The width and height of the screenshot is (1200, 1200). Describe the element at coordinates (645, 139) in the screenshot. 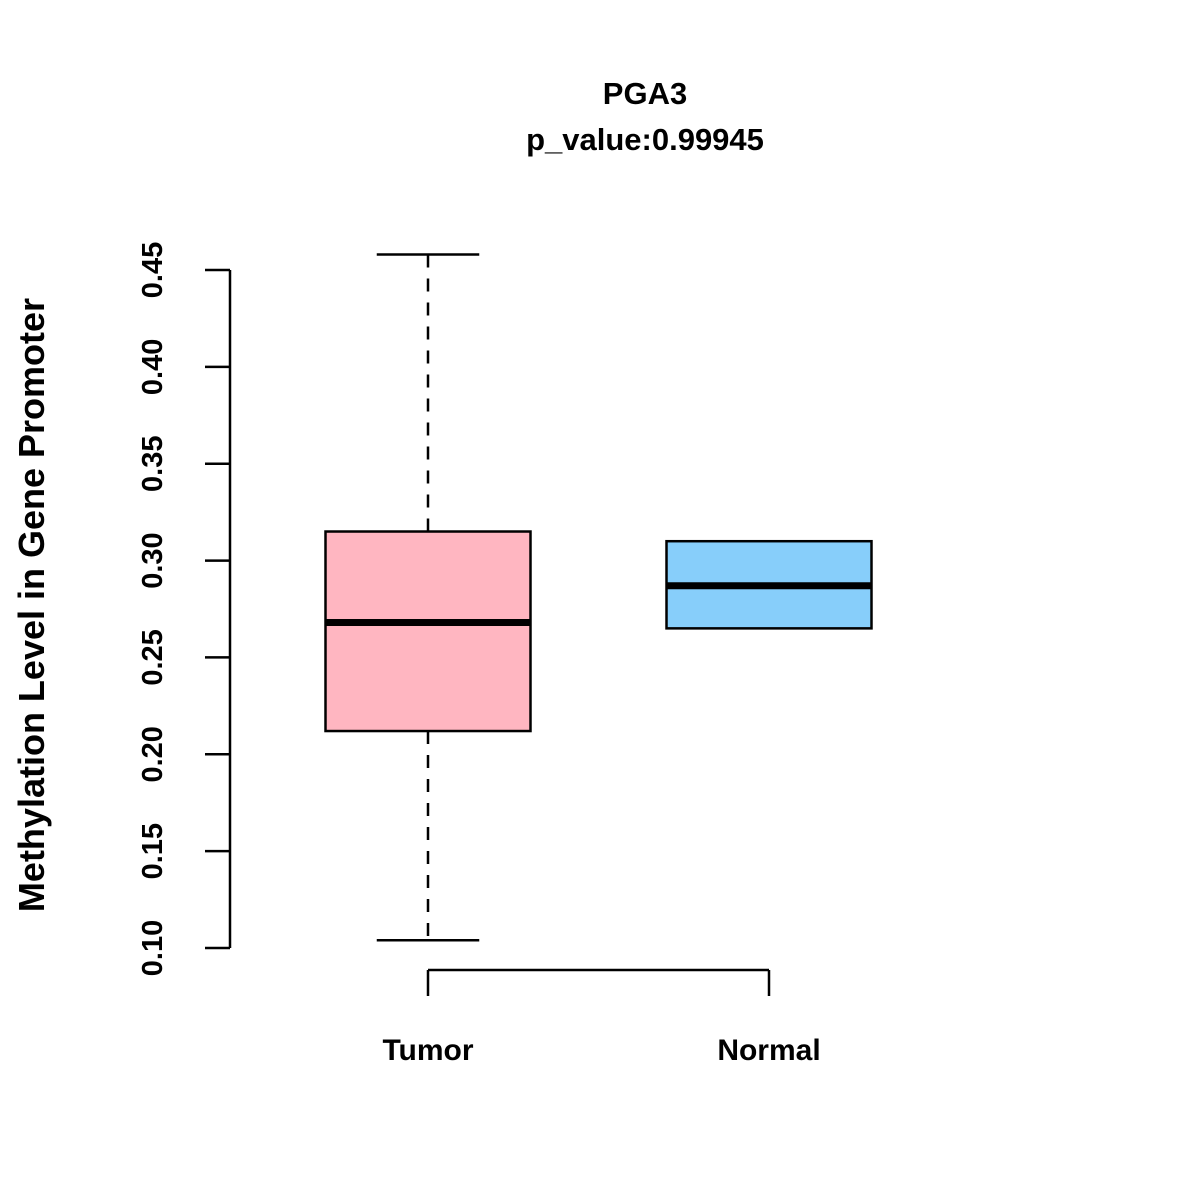

I see `chart-subtitle: p_value:0.99945` at that location.